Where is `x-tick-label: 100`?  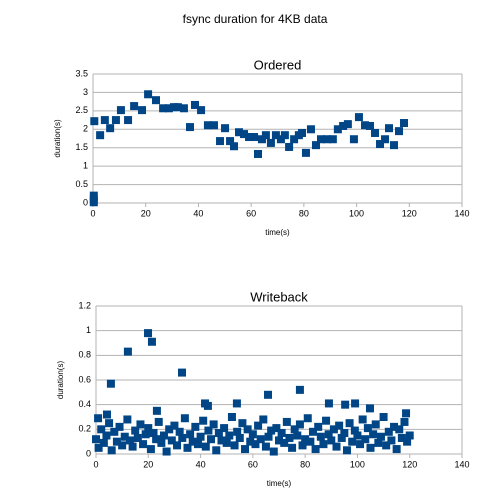
x-tick-label: 100 is located at coordinates (356, 213).